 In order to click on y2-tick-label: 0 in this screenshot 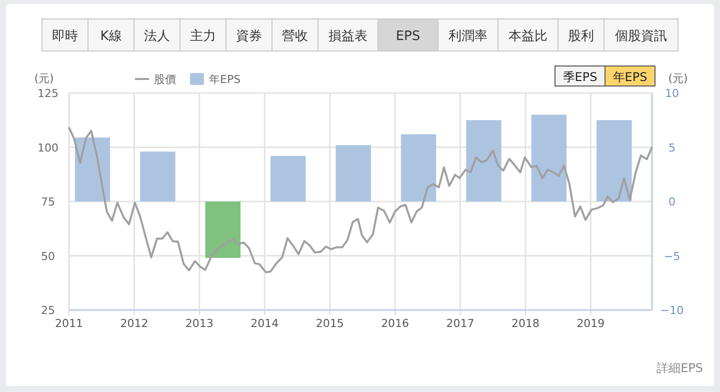, I will do `click(672, 202)`.